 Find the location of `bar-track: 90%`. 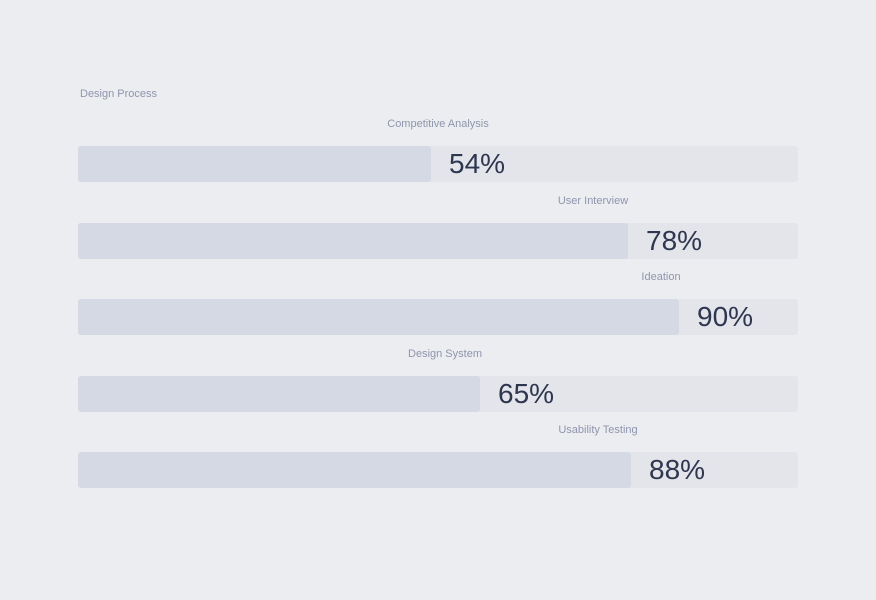

bar-track: 90% is located at coordinates (438, 317).